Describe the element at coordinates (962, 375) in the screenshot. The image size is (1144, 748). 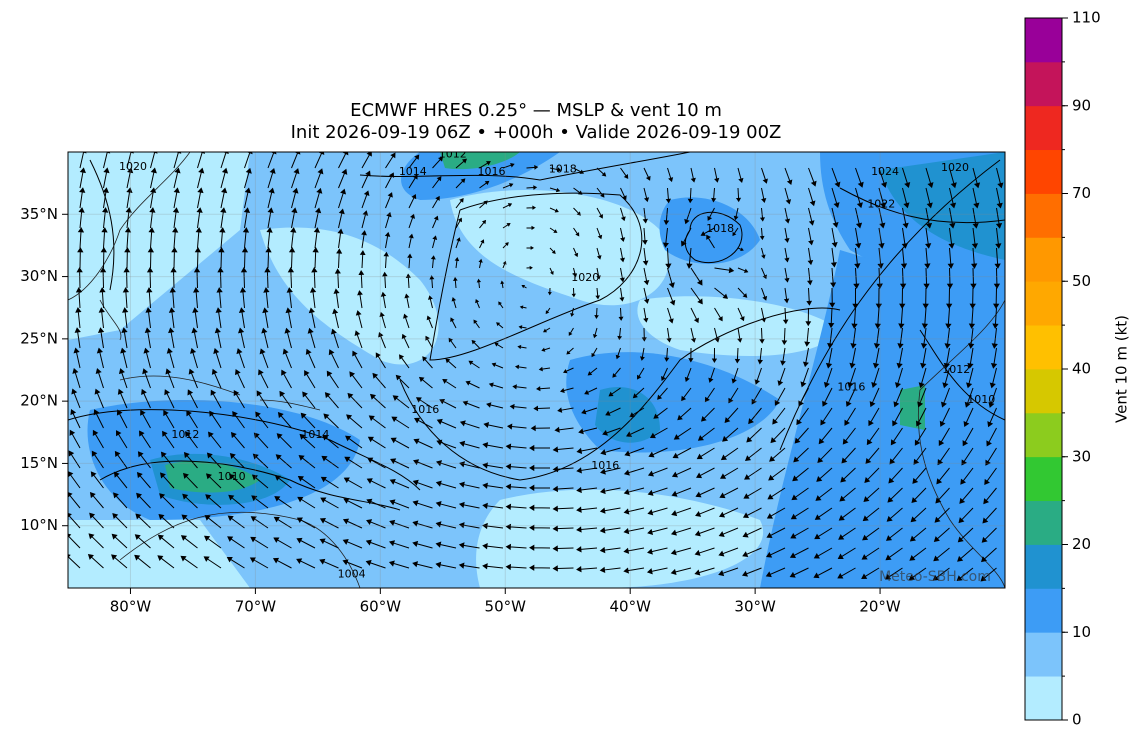
I see `isobar` at that location.